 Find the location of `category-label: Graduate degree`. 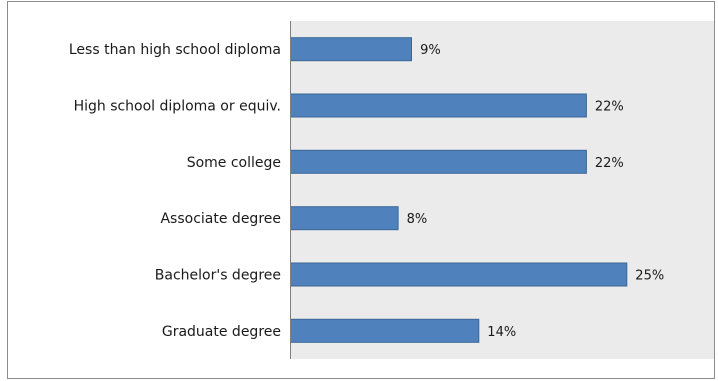

category-label: Graduate degree is located at coordinates (221, 332).